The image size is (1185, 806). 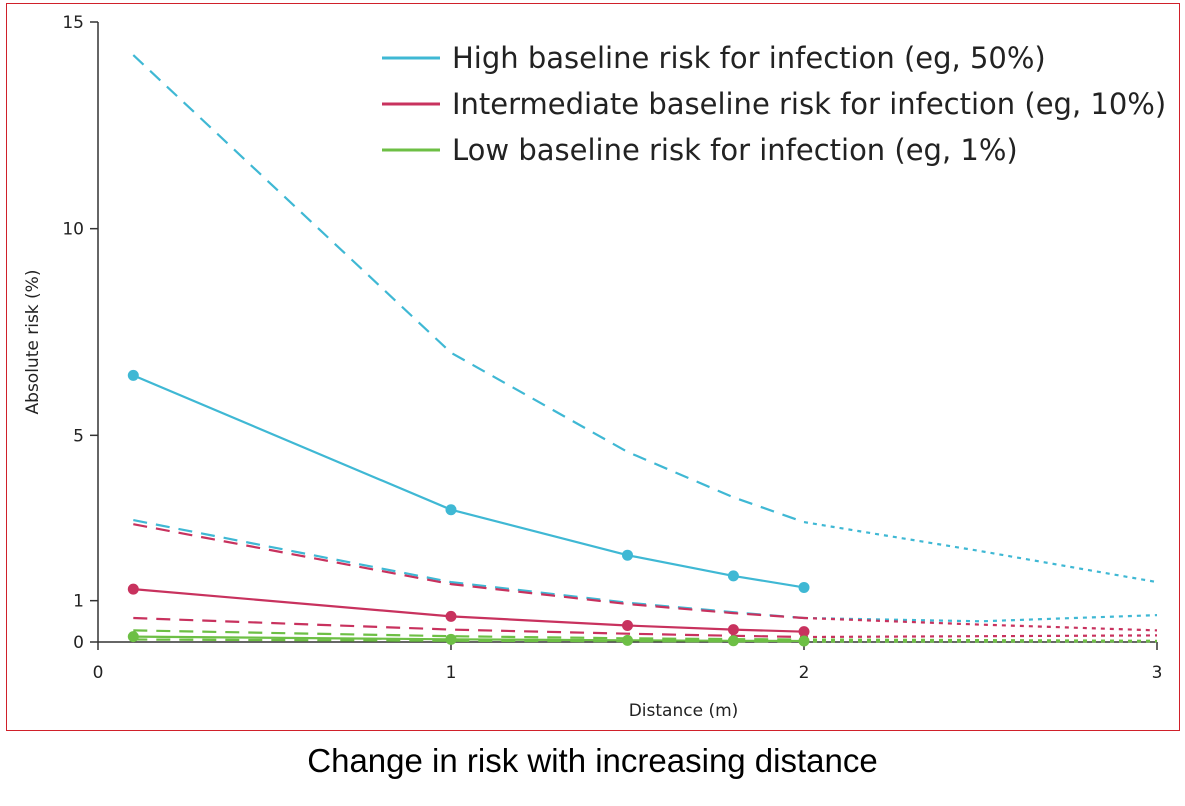 What do you see at coordinates (78, 436) in the screenshot?
I see `y-tick-label: 5` at bounding box center [78, 436].